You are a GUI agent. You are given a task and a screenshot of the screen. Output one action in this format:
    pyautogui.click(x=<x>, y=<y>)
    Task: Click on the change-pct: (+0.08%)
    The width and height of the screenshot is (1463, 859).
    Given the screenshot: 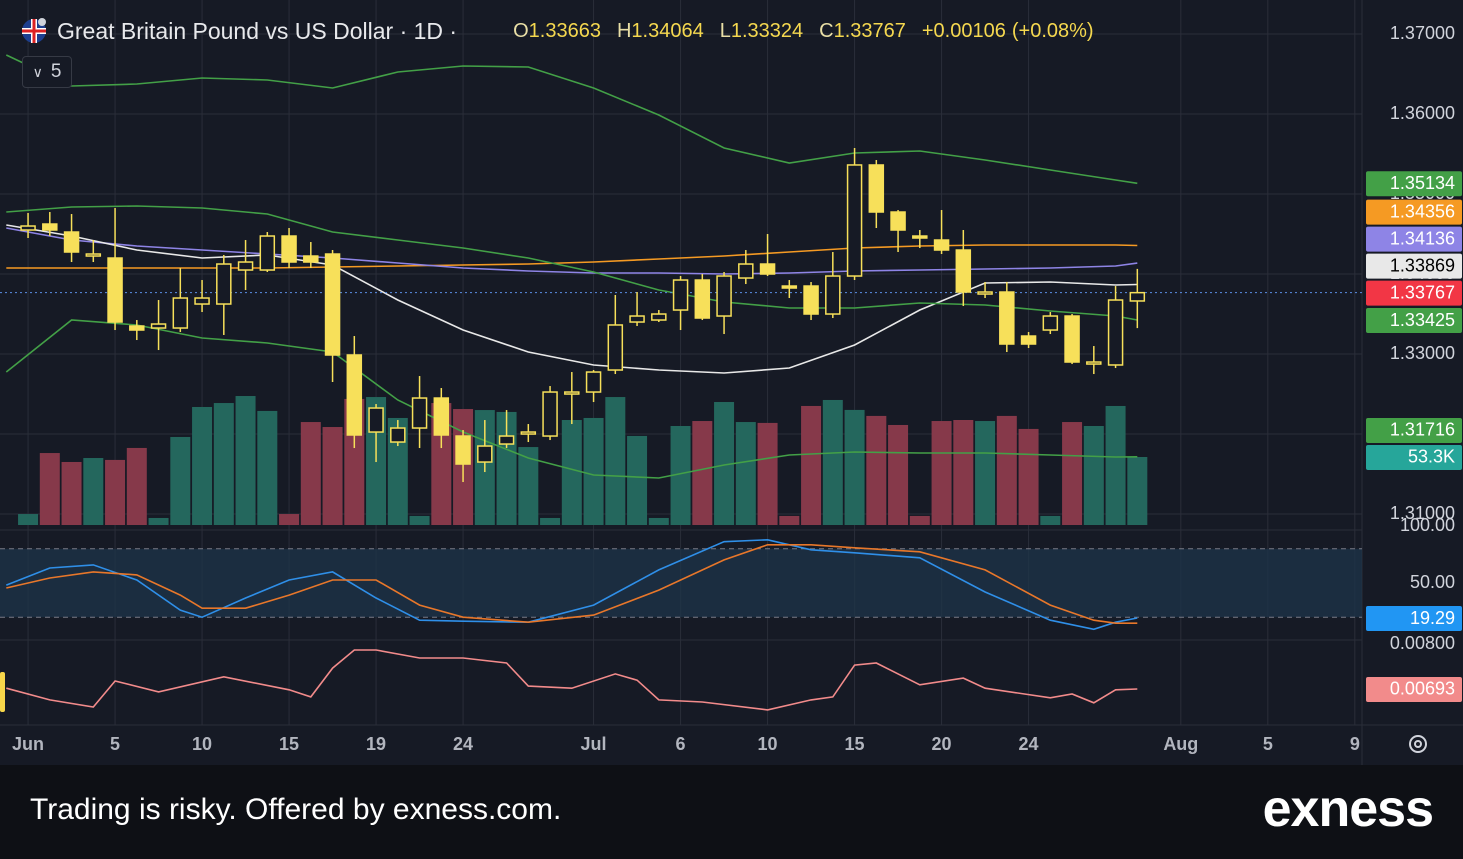 What is the action you would take?
    pyautogui.click(x=1052, y=30)
    